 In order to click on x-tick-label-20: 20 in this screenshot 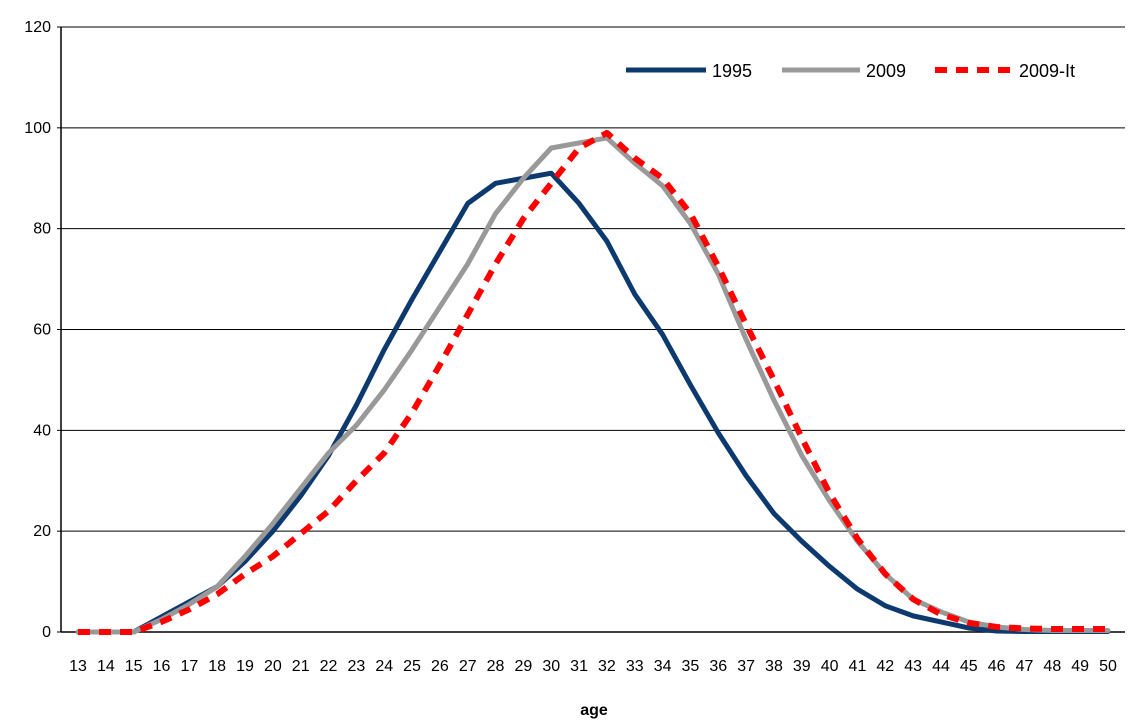, I will do `click(273, 666)`.